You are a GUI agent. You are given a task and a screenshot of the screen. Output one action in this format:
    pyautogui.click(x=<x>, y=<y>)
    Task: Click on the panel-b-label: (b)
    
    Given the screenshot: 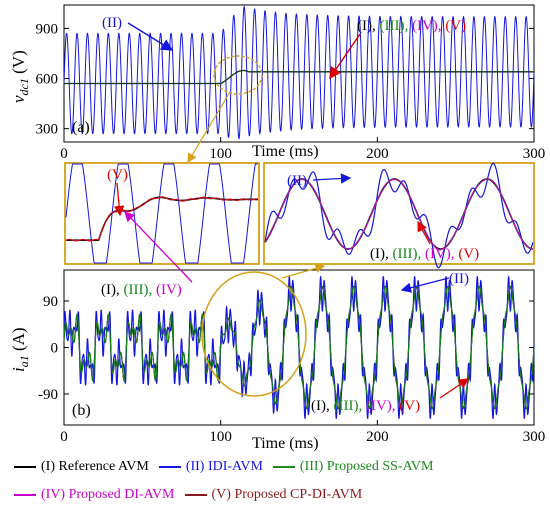 What is the action you would take?
    pyautogui.click(x=81, y=410)
    